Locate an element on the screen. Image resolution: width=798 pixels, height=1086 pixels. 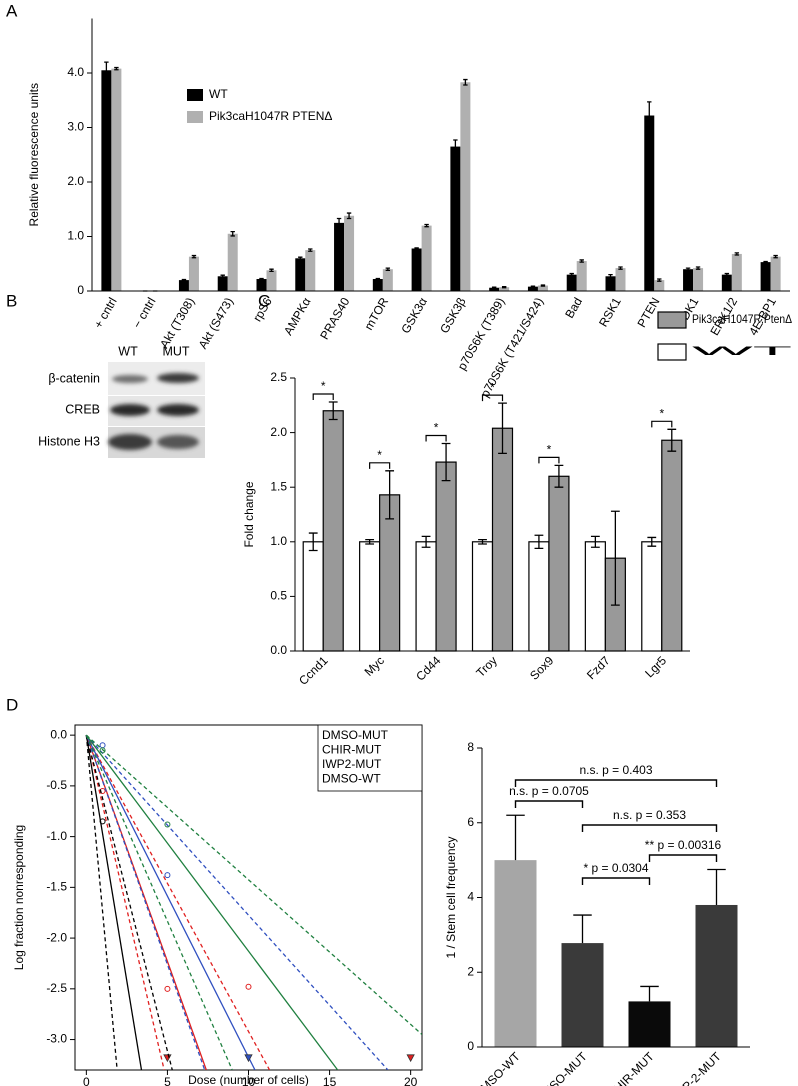
y-tick-label: 6 is located at coordinates (470, 822).